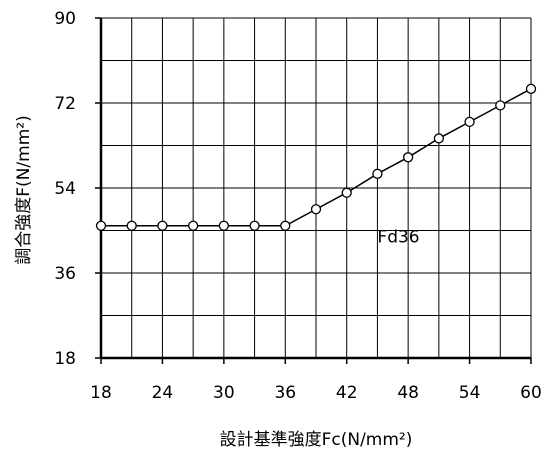 This screenshot has width=551, height=457. What do you see at coordinates (316, 440) in the screenshot?
I see `x-axis-title: 設計基準強度Fc(N/mm²)` at bounding box center [316, 440].